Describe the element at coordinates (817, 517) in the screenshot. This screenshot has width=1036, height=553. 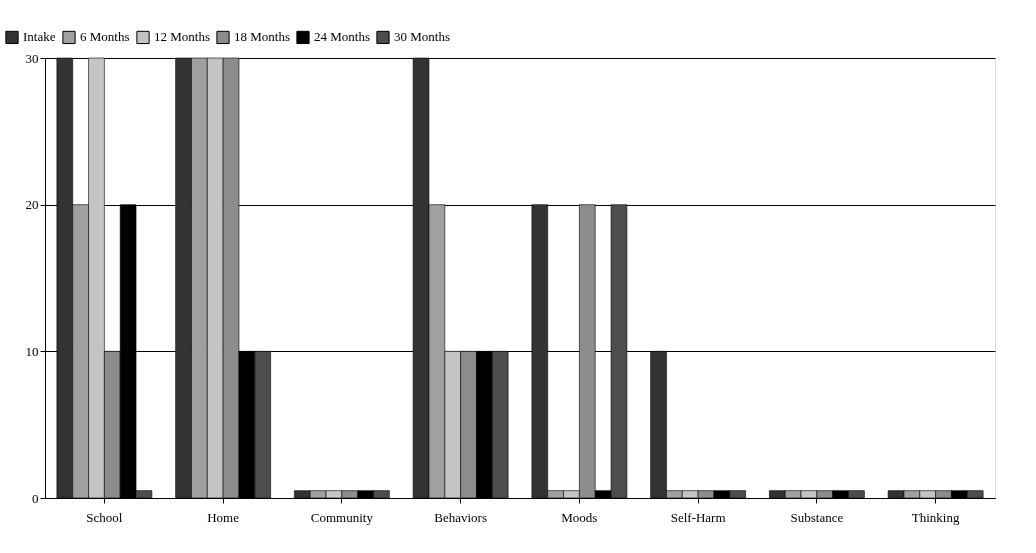
I see `x-tick-label: Substance` at that location.